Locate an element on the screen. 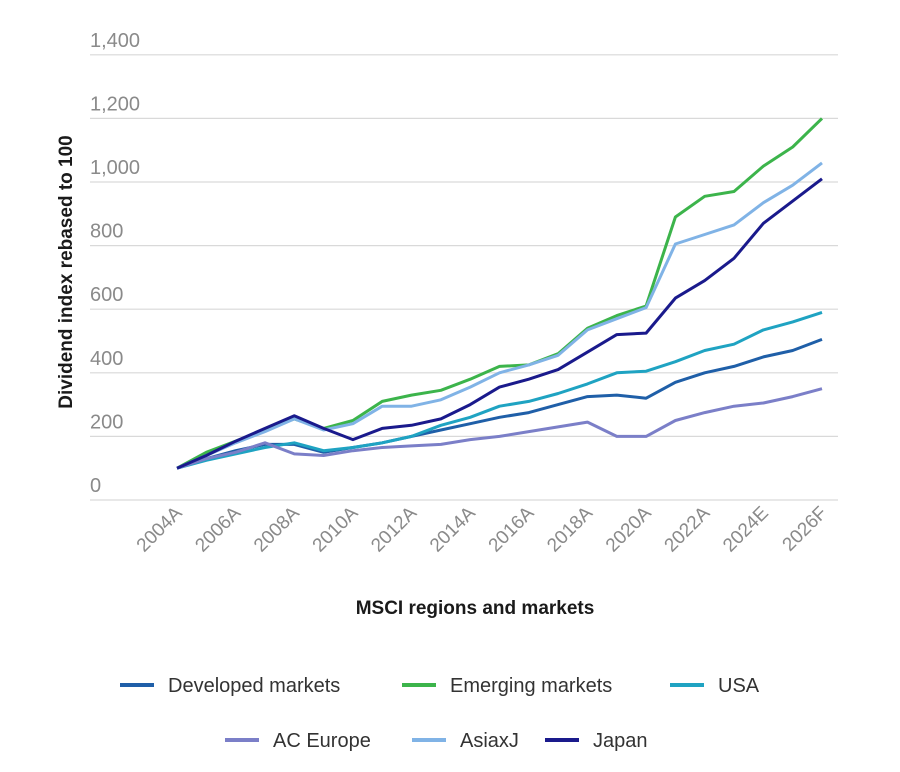  y-tick-label: 800 is located at coordinates (106, 232).